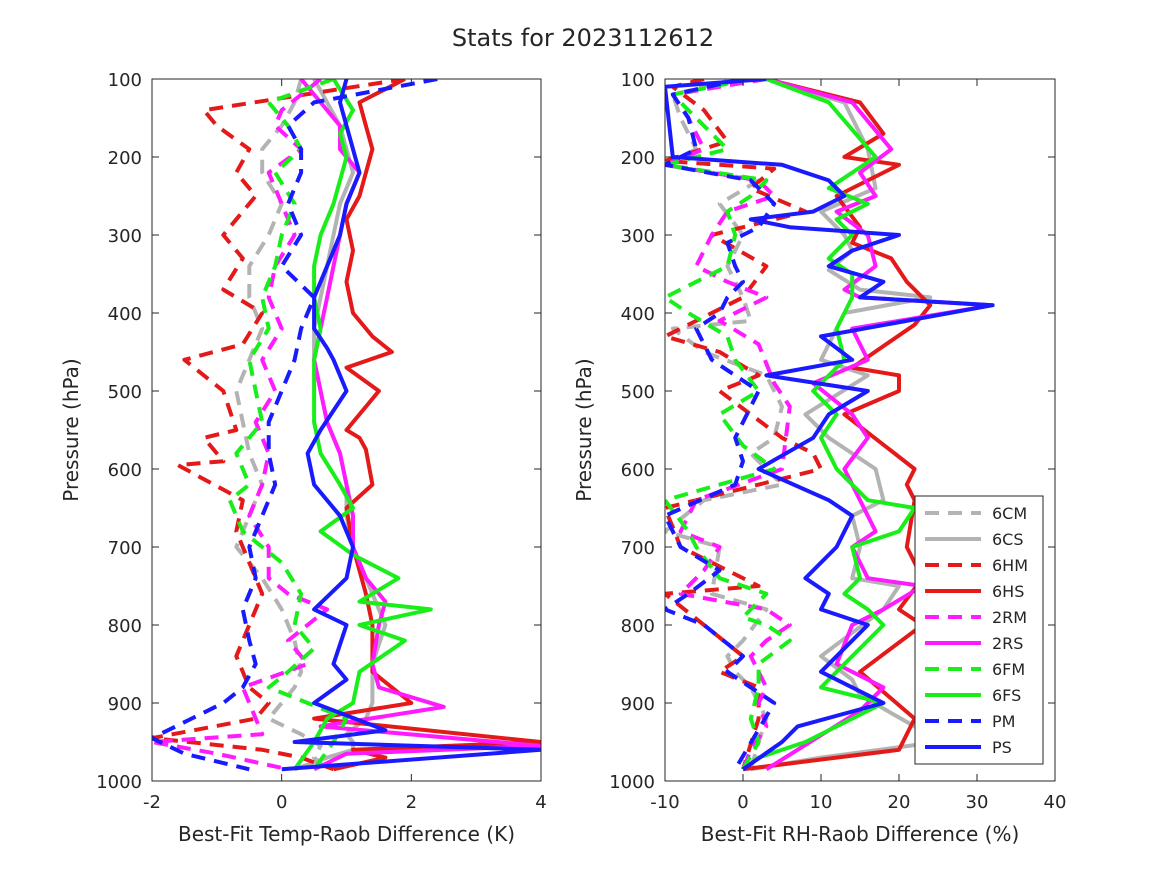 The image size is (1167, 875). Describe the element at coordinates (1009, 617) in the screenshot. I see `legend-label-2rm: 2RM` at that location.